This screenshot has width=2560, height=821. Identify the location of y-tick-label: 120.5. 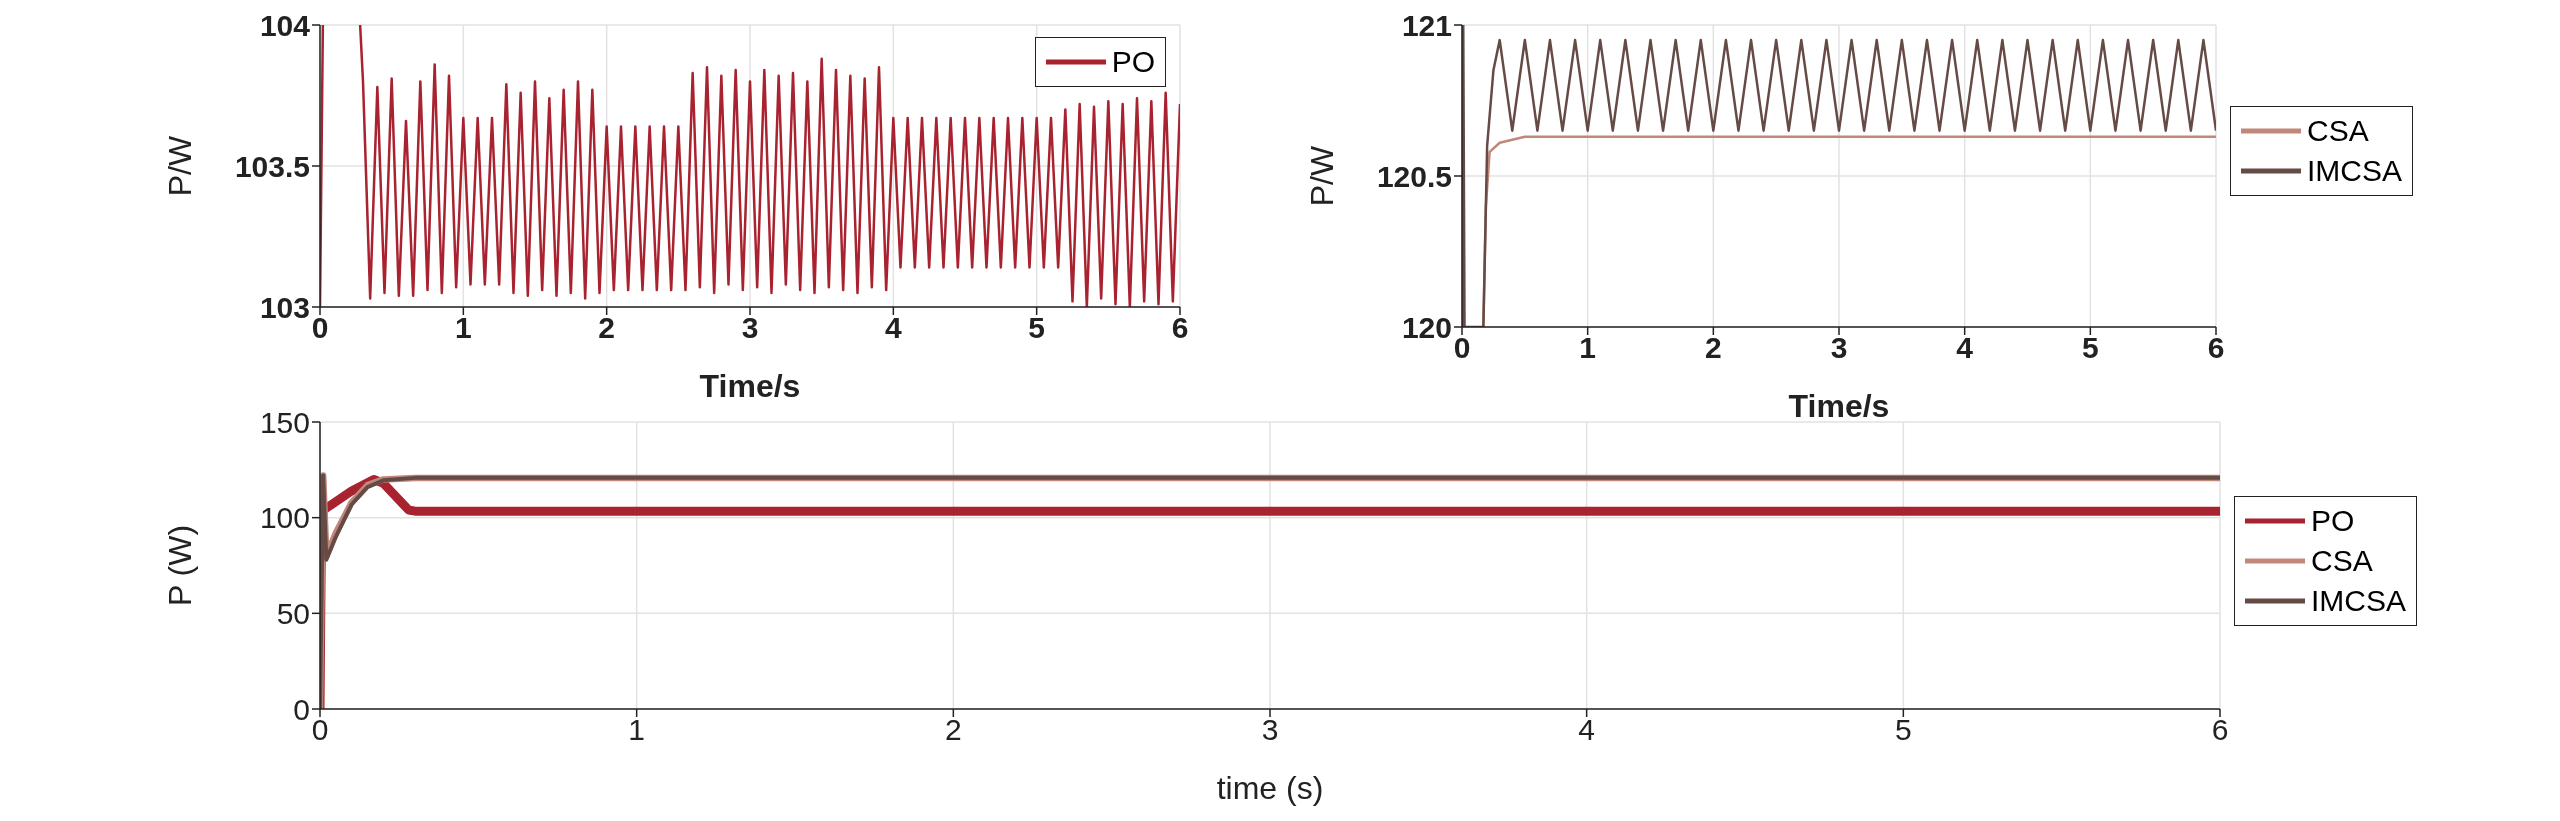
(1414, 176).